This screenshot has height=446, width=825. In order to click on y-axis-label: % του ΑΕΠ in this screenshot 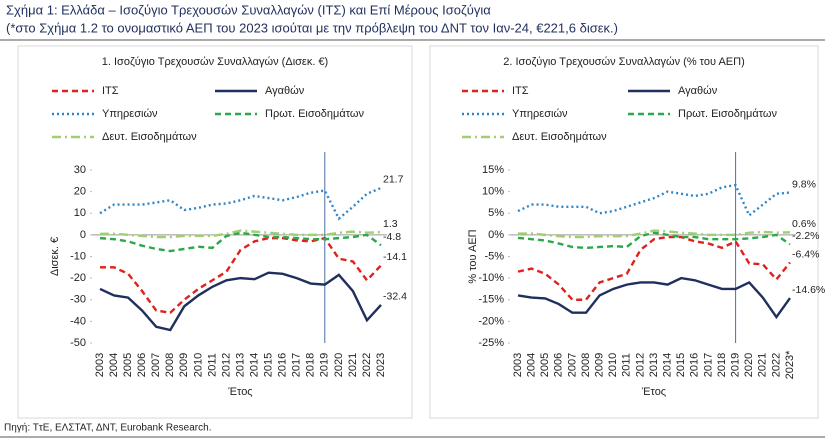, I will do `click(473, 256)`.